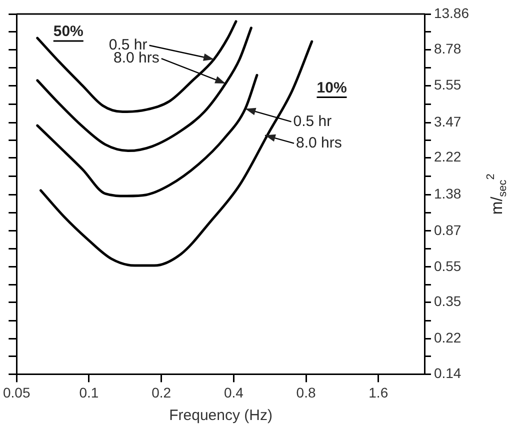  What do you see at coordinates (220, 415) in the screenshot?
I see `x-axis-title: Frequency (Hz)` at bounding box center [220, 415].